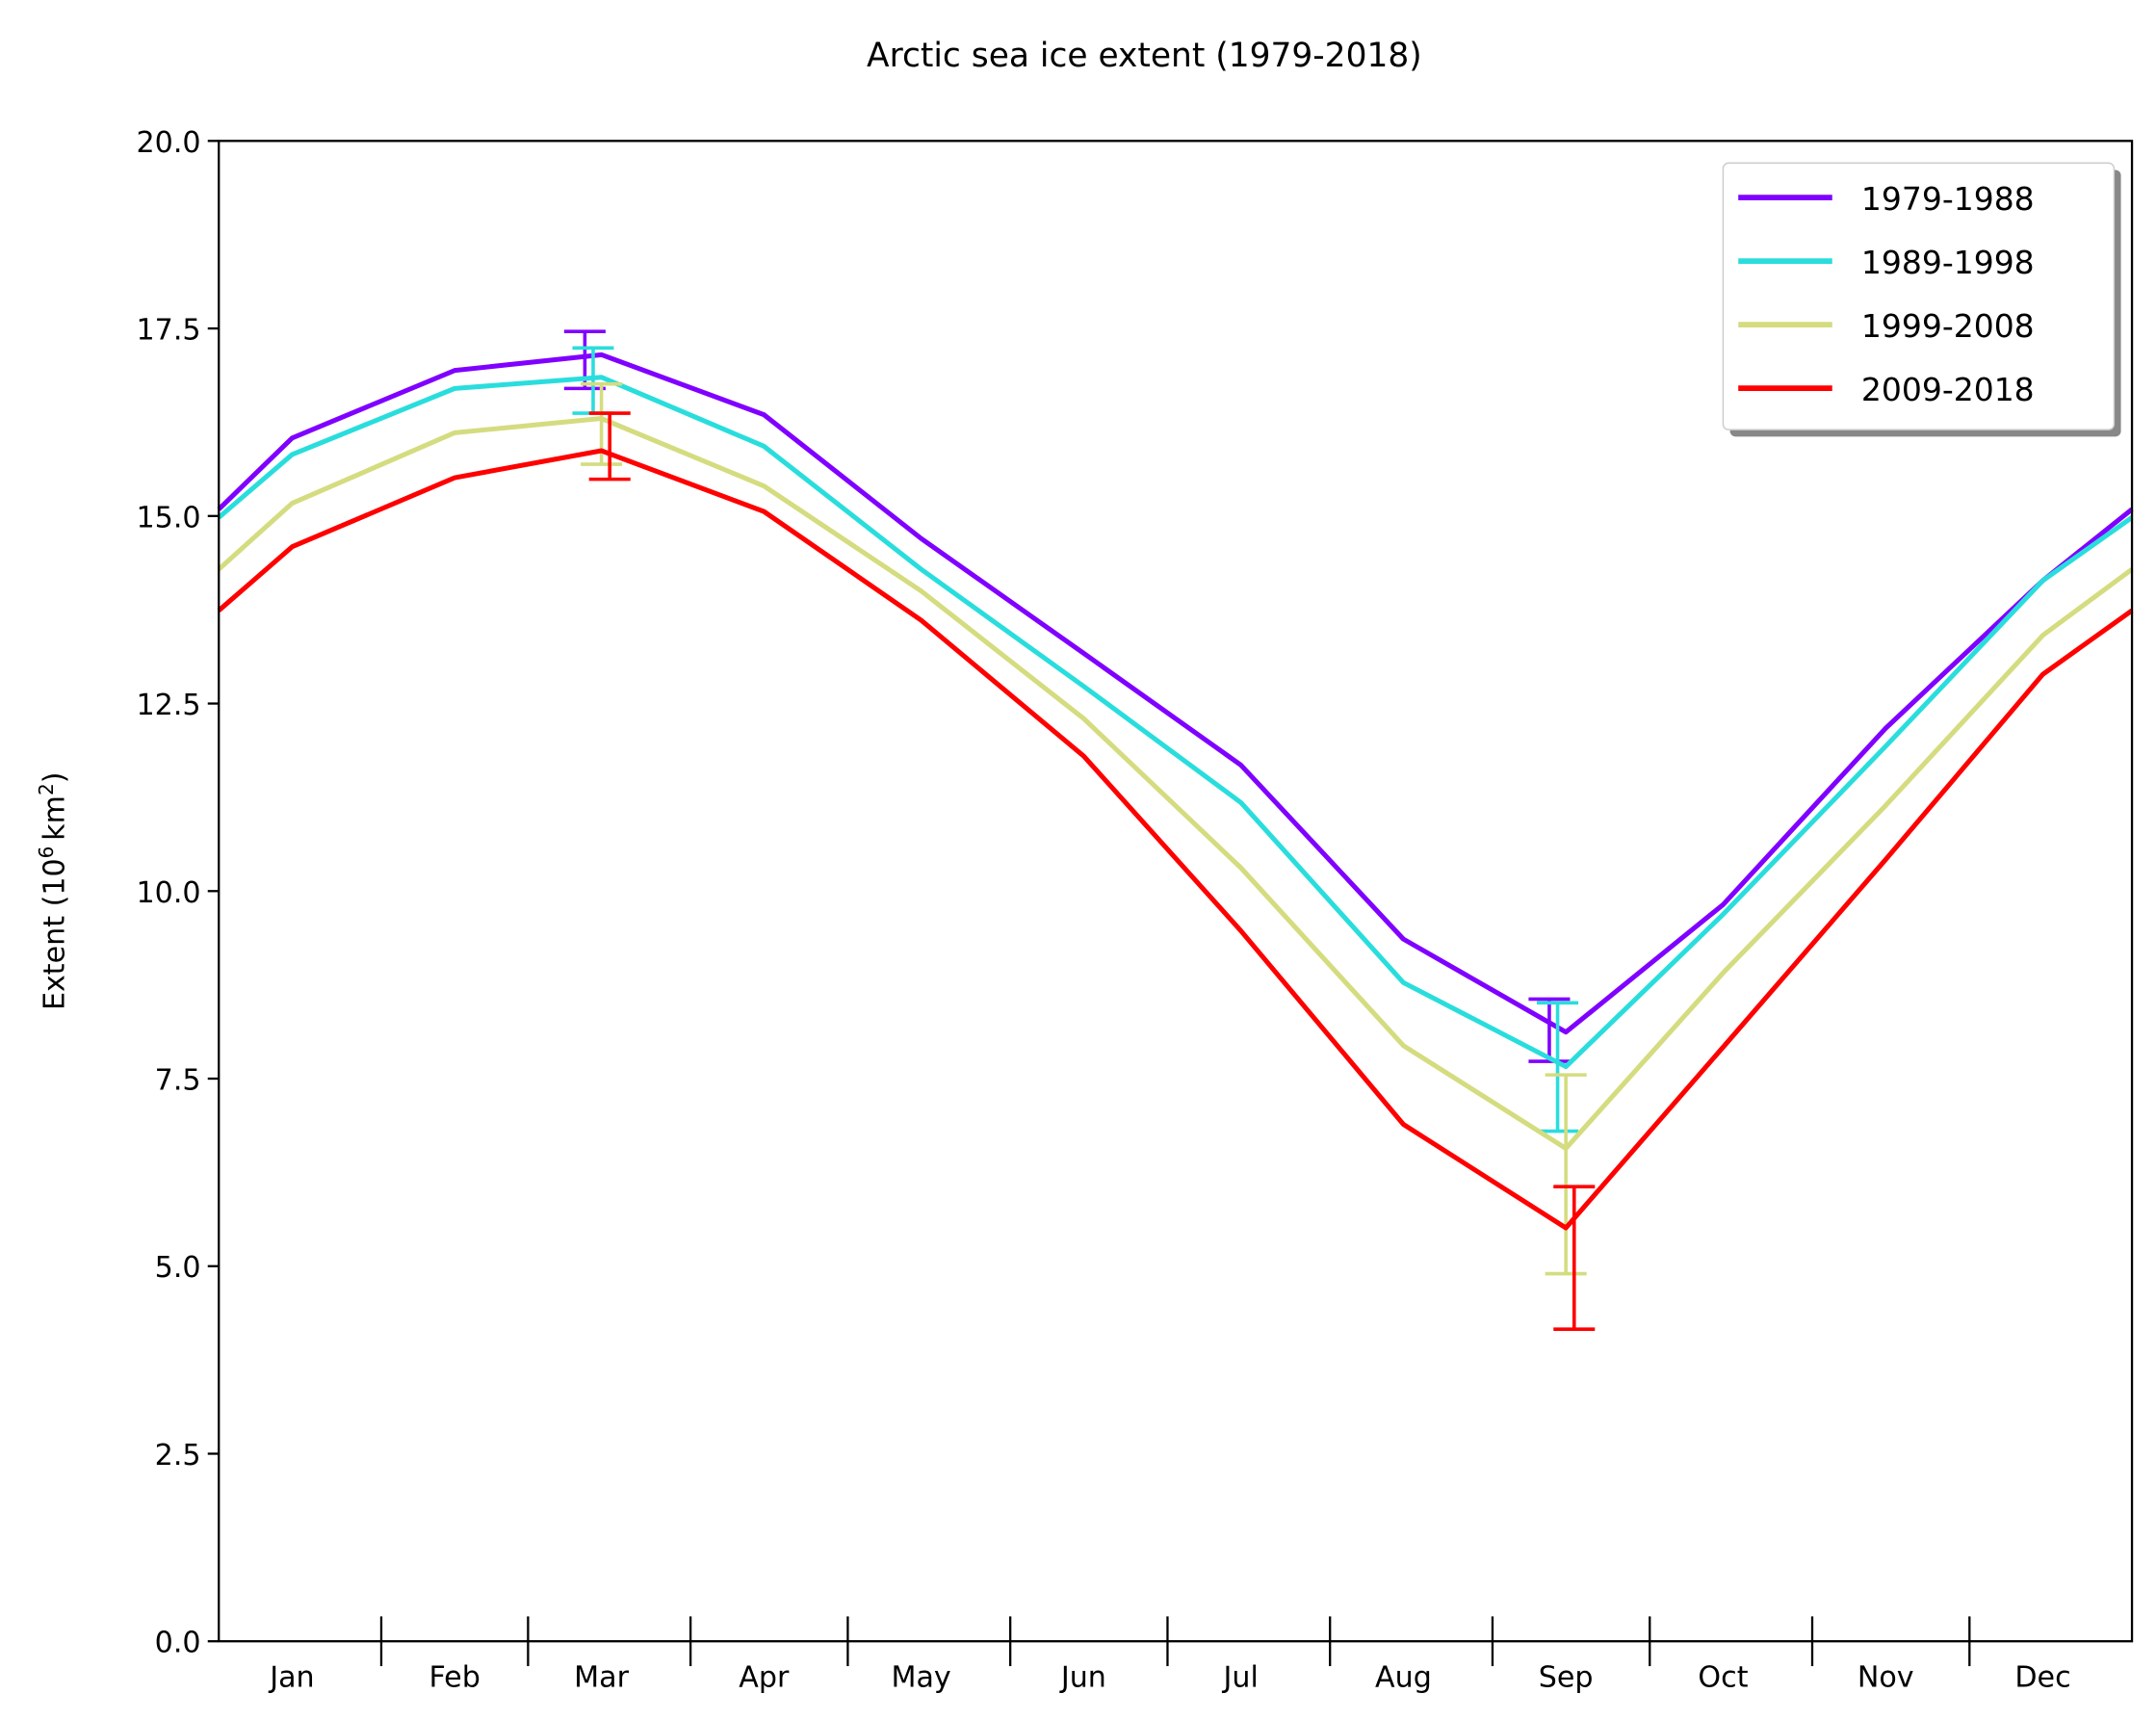 The image size is (2156, 1720). Describe the element at coordinates (178, 1268) in the screenshot. I see `y-tick-label: 5.0` at that location.